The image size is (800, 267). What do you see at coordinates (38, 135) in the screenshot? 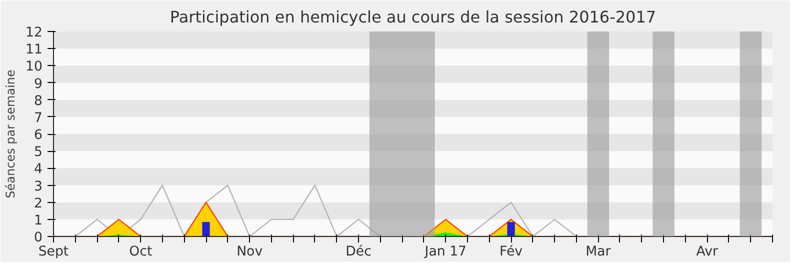
I see `y-tick-label: 6` at bounding box center [38, 135].